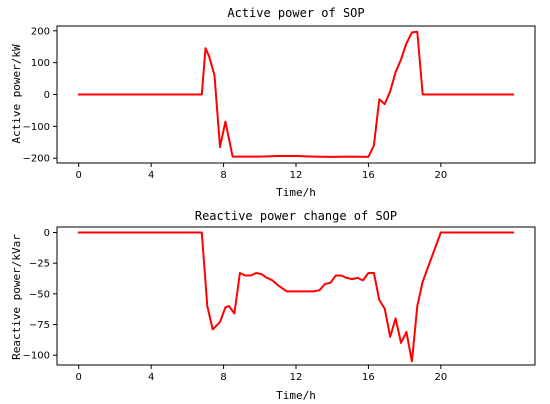 The height and width of the screenshot is (404, 550). Describe the element at coordinates (16, 297) in the screenshot. I see `y-axis-label: Reactive power/kVar` at that location.